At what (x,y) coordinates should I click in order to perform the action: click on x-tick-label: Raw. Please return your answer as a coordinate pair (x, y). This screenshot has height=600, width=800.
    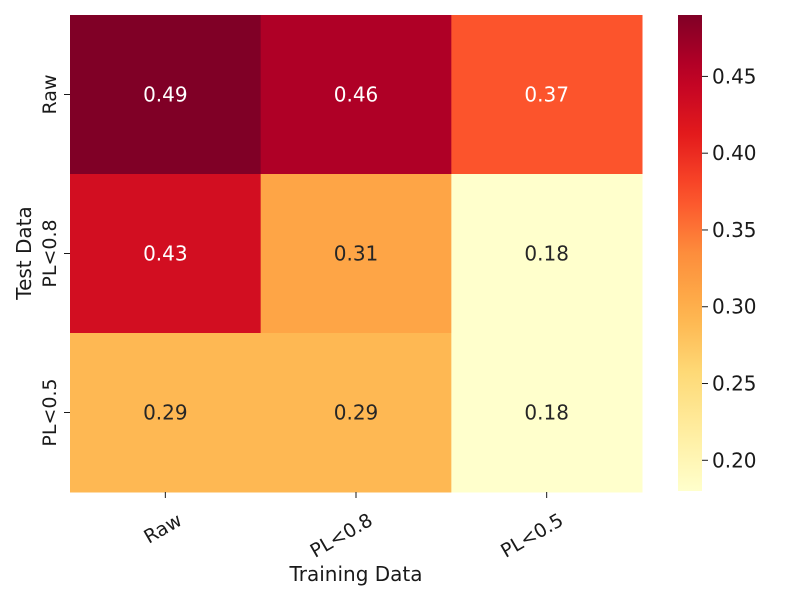
    Looking at the image, I should click on (163, 528).